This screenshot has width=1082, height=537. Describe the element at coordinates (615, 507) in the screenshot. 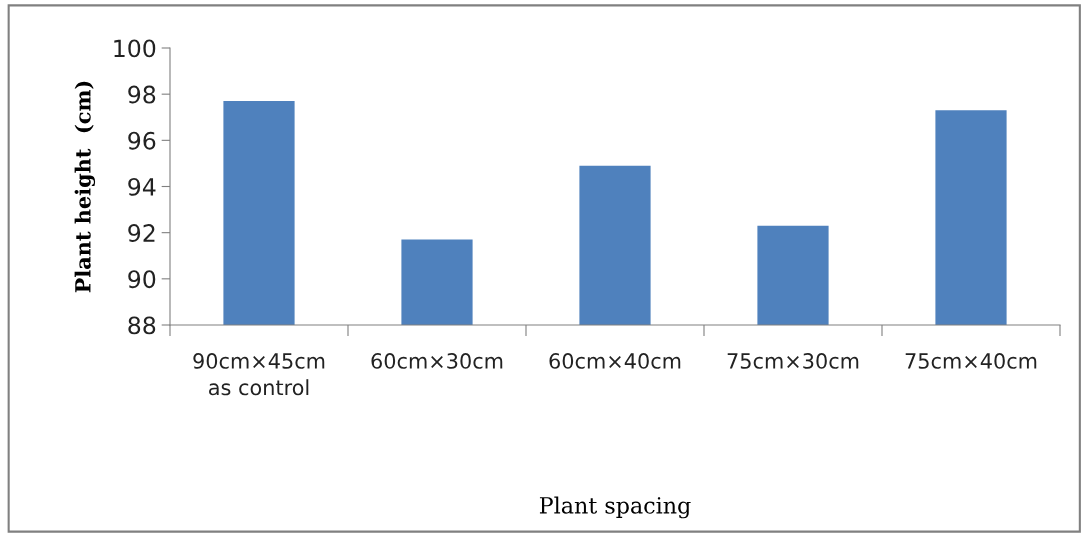

I see `x-axis-title: Plant spacing` at that location.